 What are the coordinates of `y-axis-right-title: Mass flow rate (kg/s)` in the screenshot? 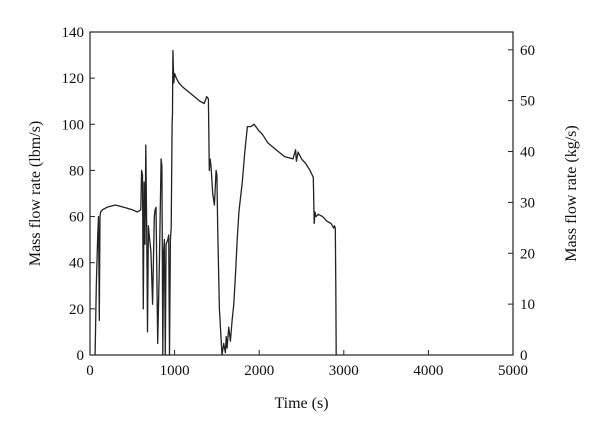 It's located at (571, 193).